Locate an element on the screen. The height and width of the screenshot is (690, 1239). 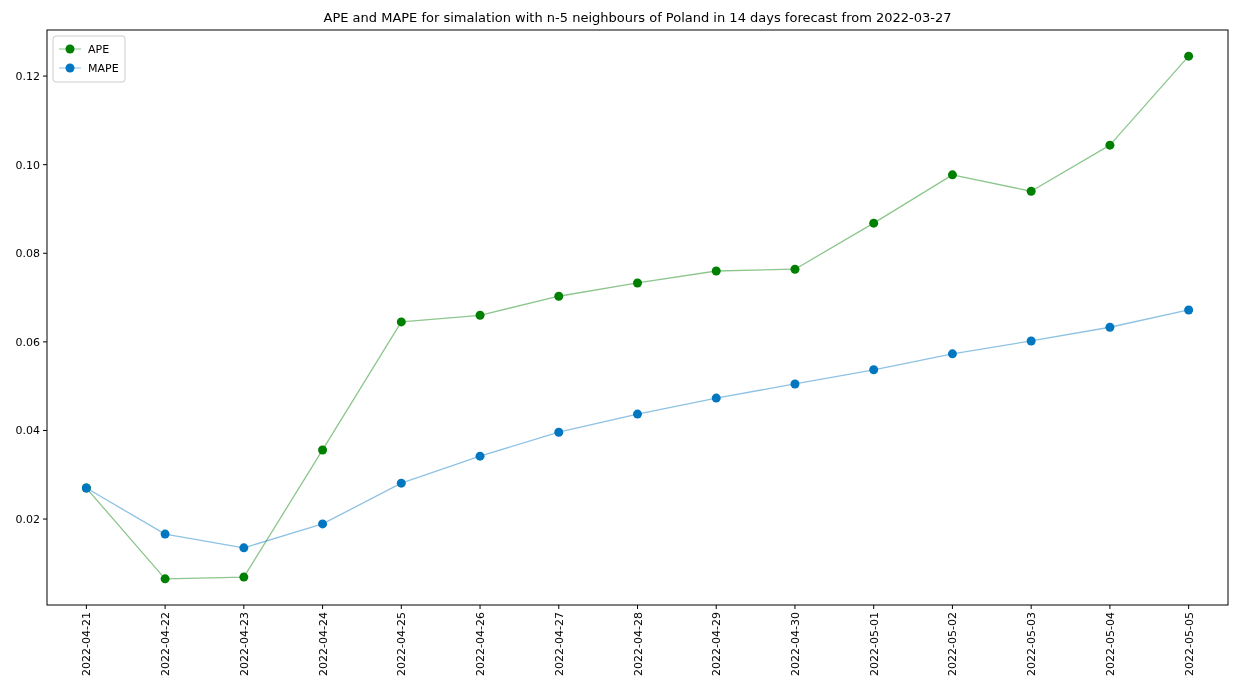
x-tick-label: 2022-05-02 is located at coordinates (953, 644).